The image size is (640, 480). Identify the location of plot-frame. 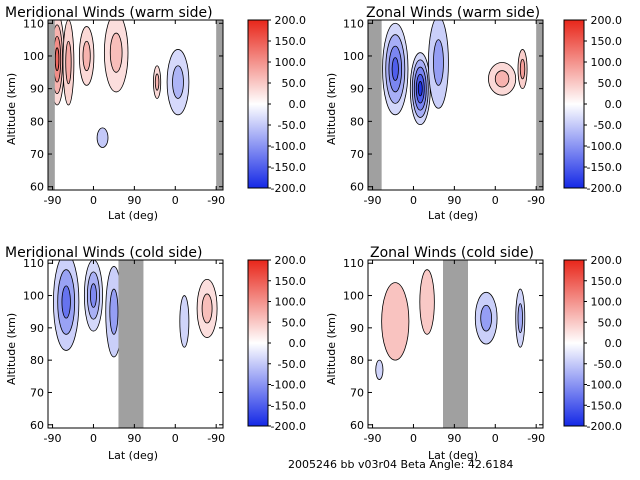
(455, 344).